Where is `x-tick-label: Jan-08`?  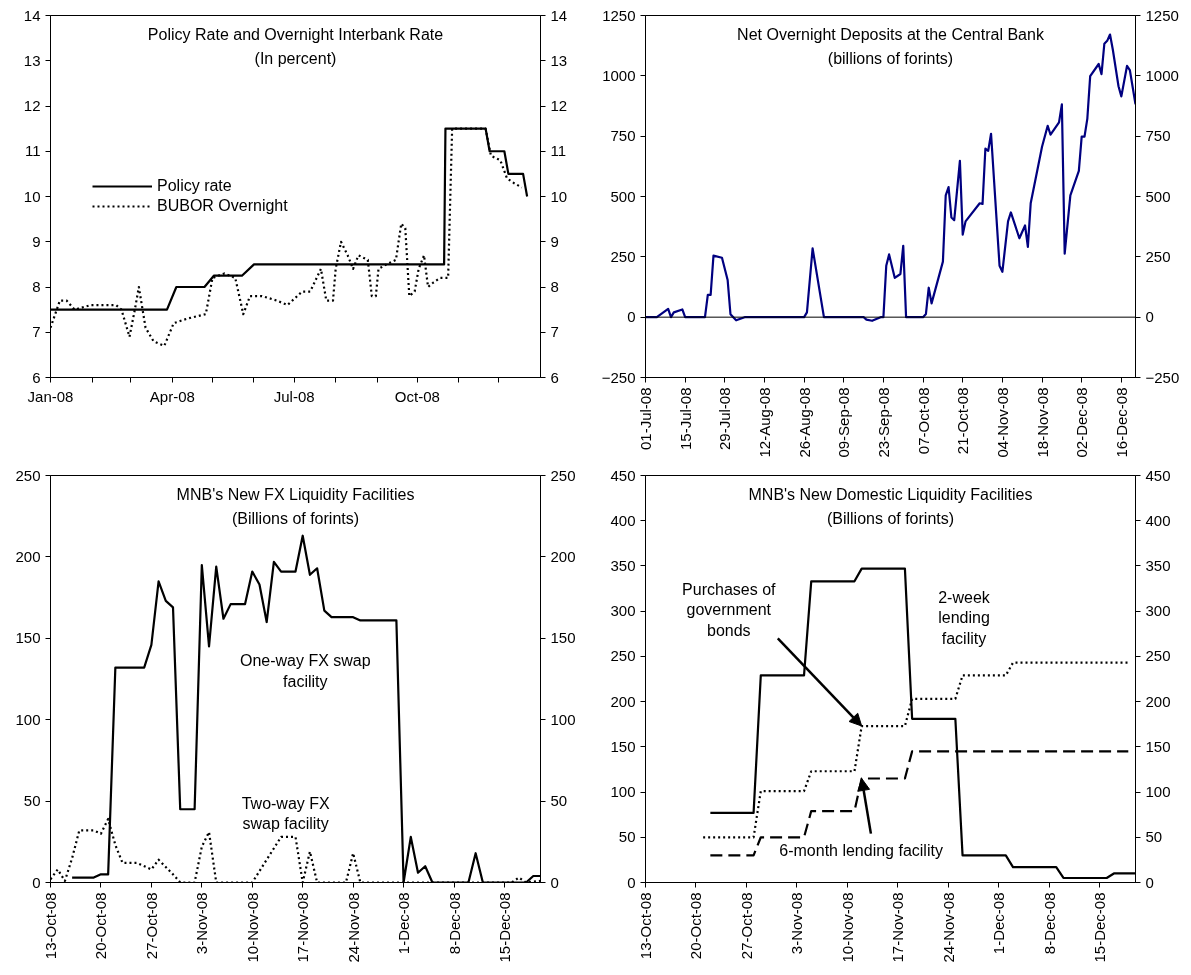 x-tick-label: Jan-08 is located at coordinates (50, 396).